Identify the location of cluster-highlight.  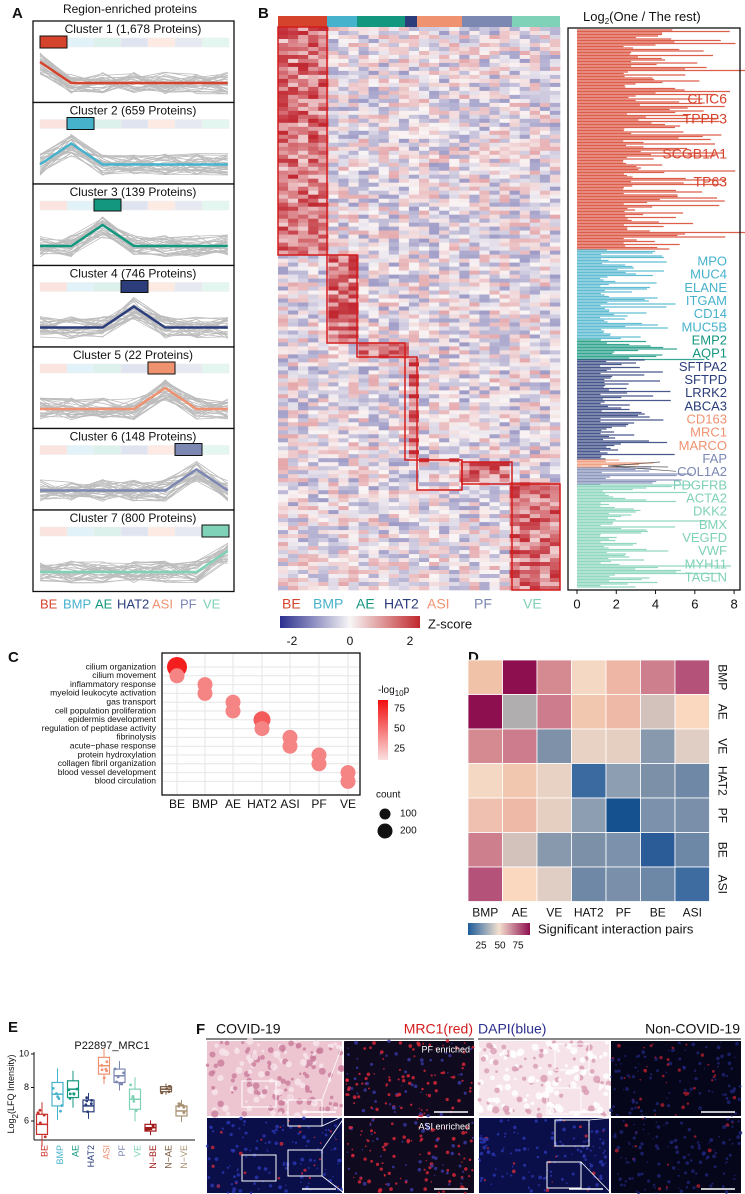
(188, 449).